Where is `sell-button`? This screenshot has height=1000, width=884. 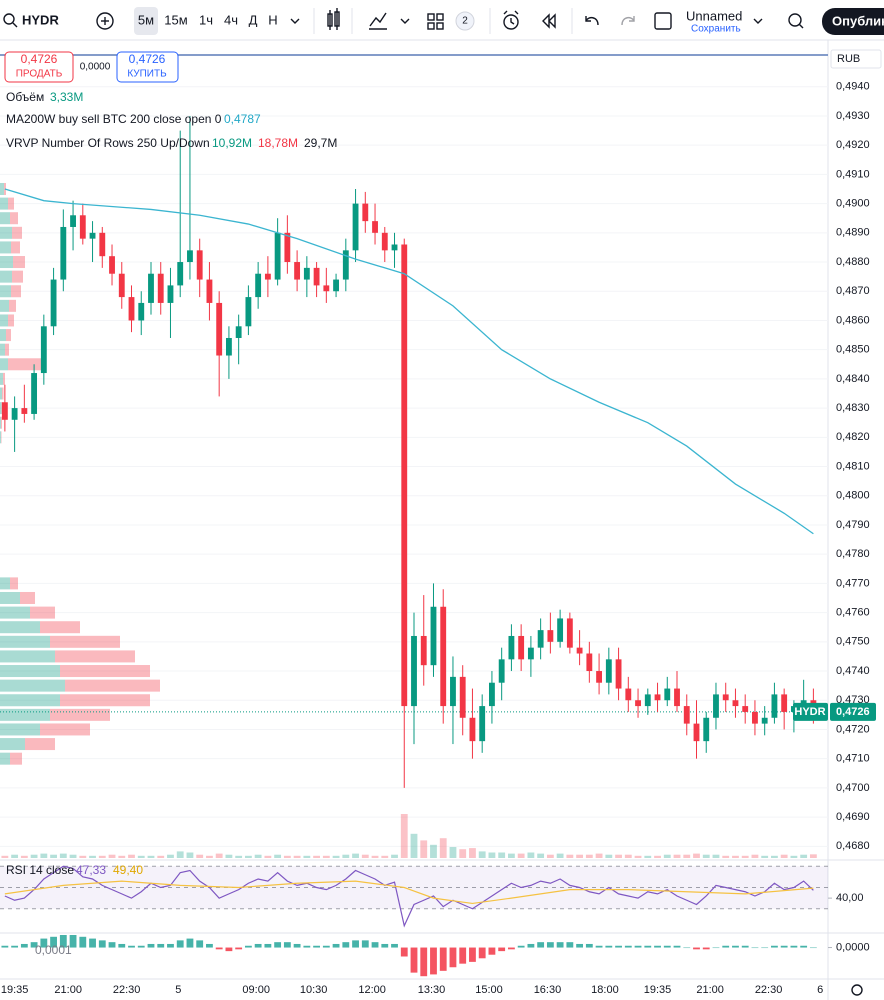
sell-button is located at coordinates (39, 67).